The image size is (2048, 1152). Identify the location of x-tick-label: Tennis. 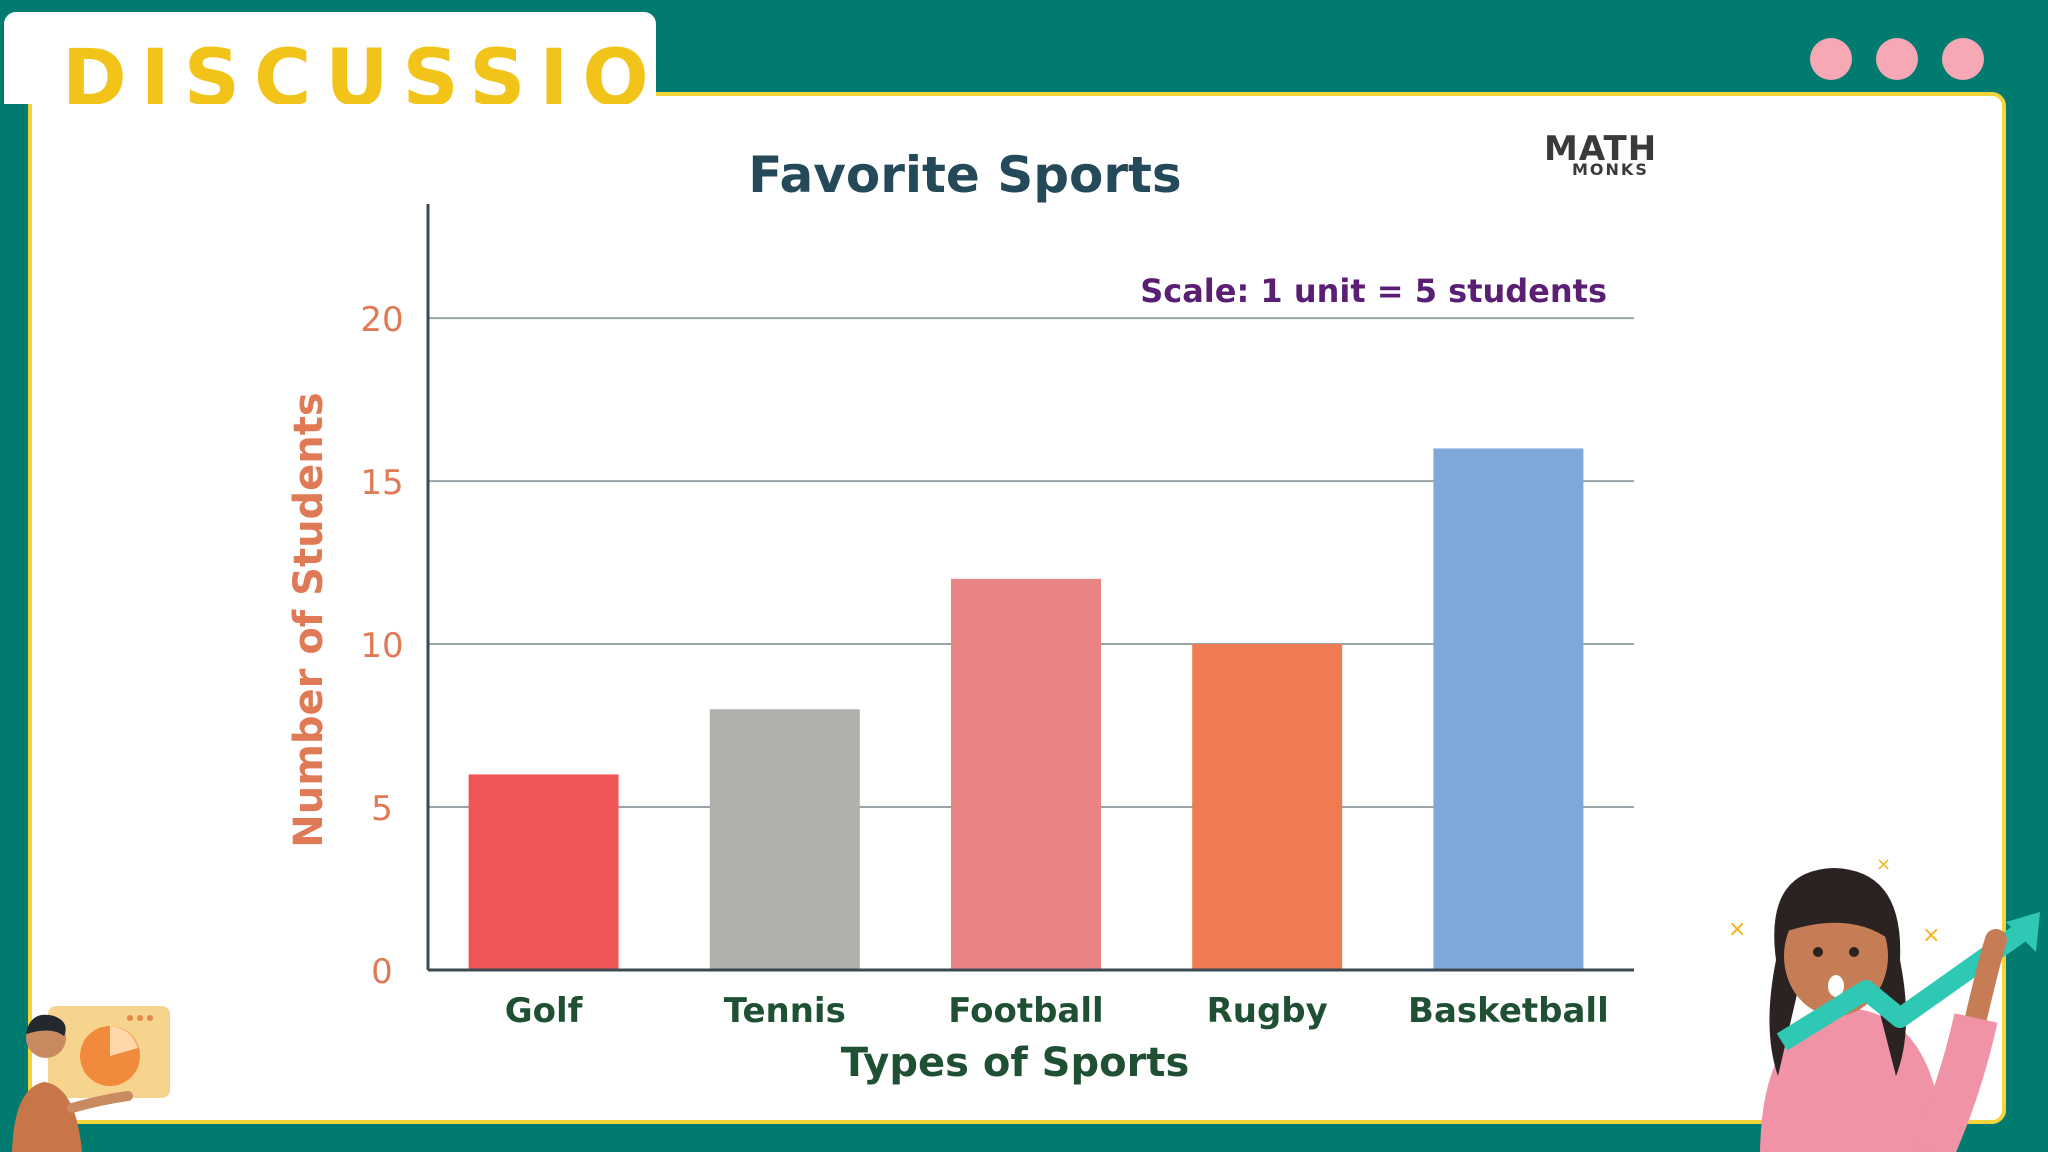
(785, 1011).